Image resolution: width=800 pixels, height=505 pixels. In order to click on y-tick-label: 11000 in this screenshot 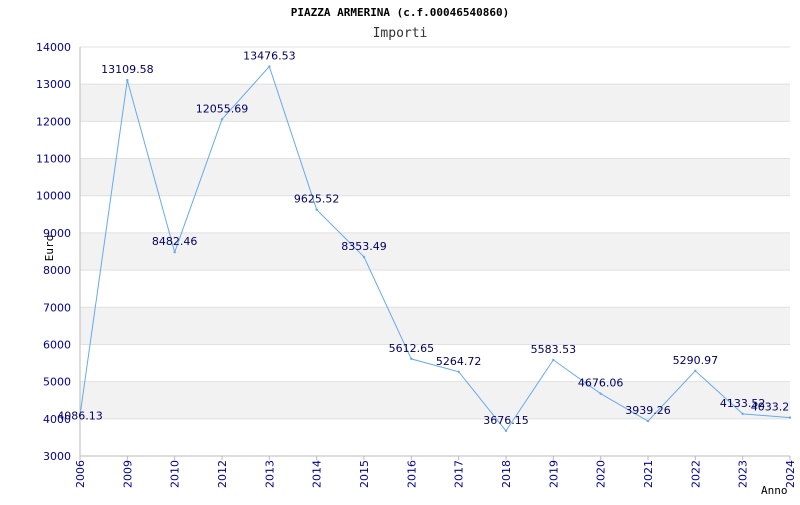, I will do `click(53, 159)`.